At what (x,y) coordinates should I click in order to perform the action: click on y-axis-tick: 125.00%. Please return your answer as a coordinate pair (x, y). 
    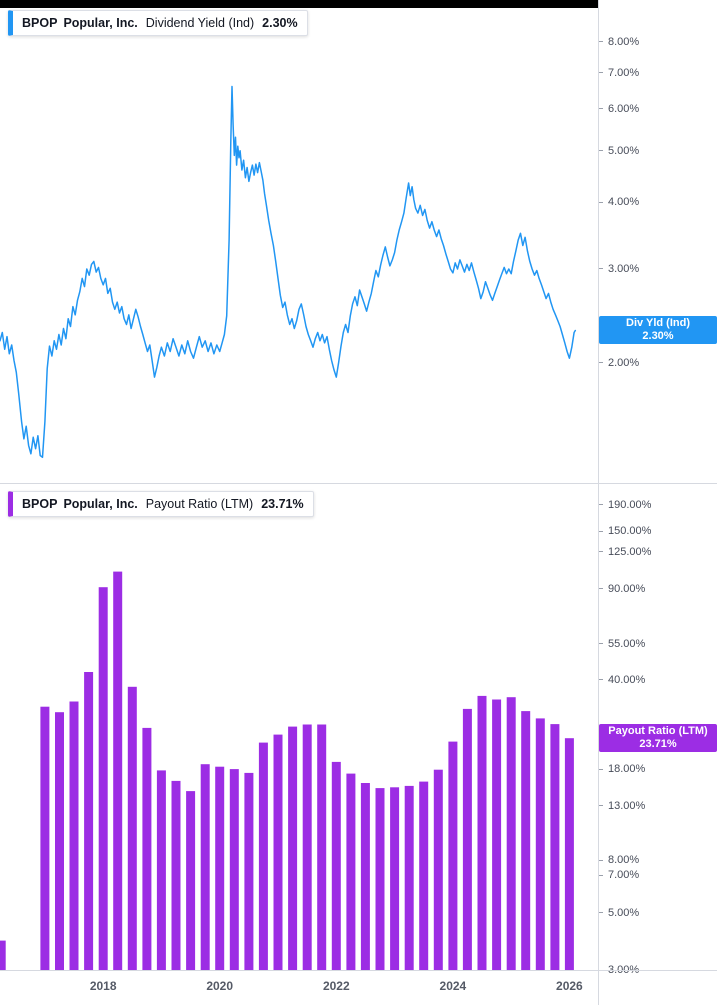
    Looking at the image, I should click on (625, 552).